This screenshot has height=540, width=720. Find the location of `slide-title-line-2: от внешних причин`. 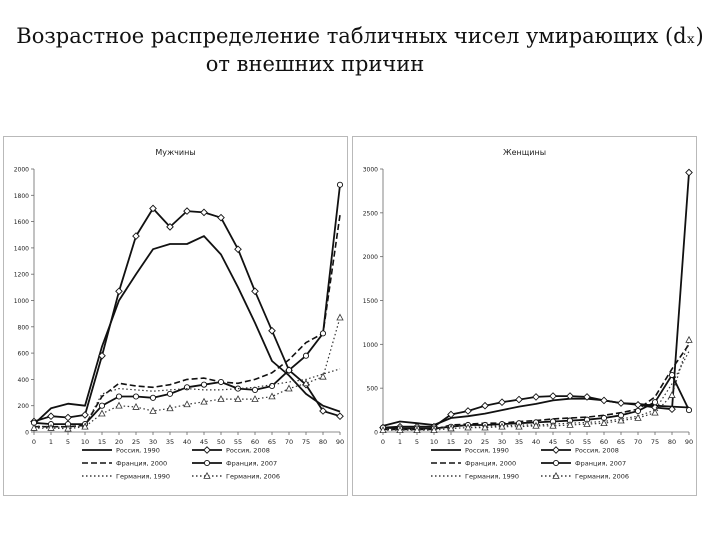

slide-title-line-2: от внешних причин is located at coordinates (315, 64).